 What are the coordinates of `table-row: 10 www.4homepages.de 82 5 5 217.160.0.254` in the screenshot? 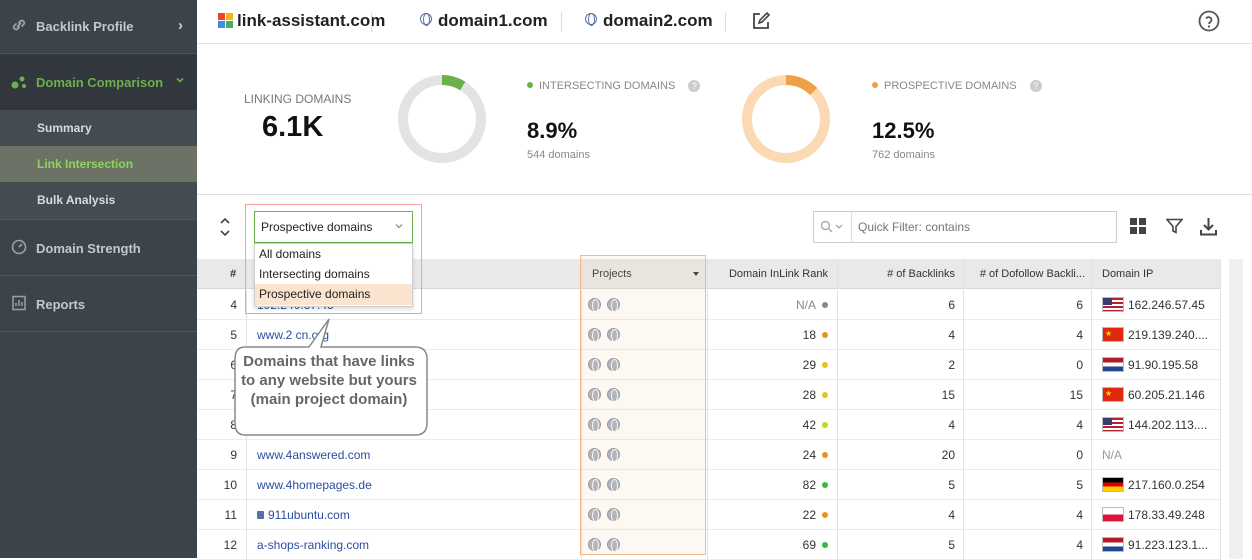 It's located at (709, 485).